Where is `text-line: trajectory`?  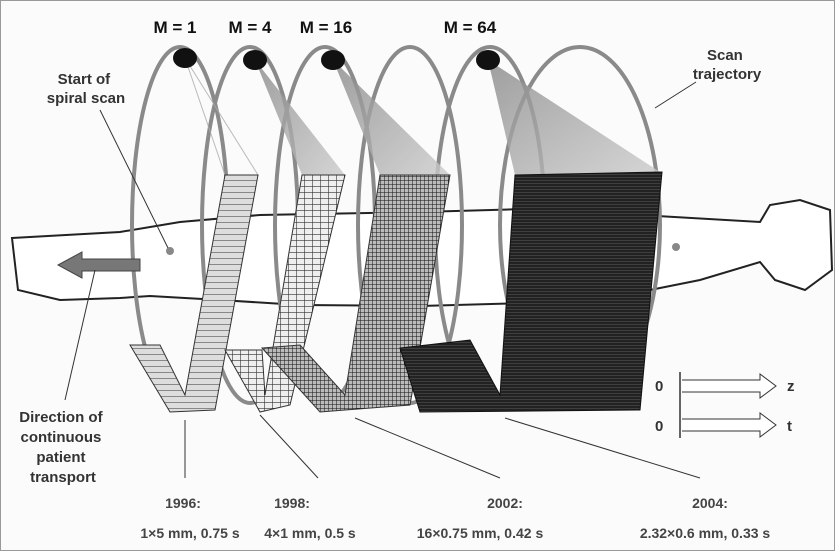 text-line: trajectory is located at coordinates (727, 74).